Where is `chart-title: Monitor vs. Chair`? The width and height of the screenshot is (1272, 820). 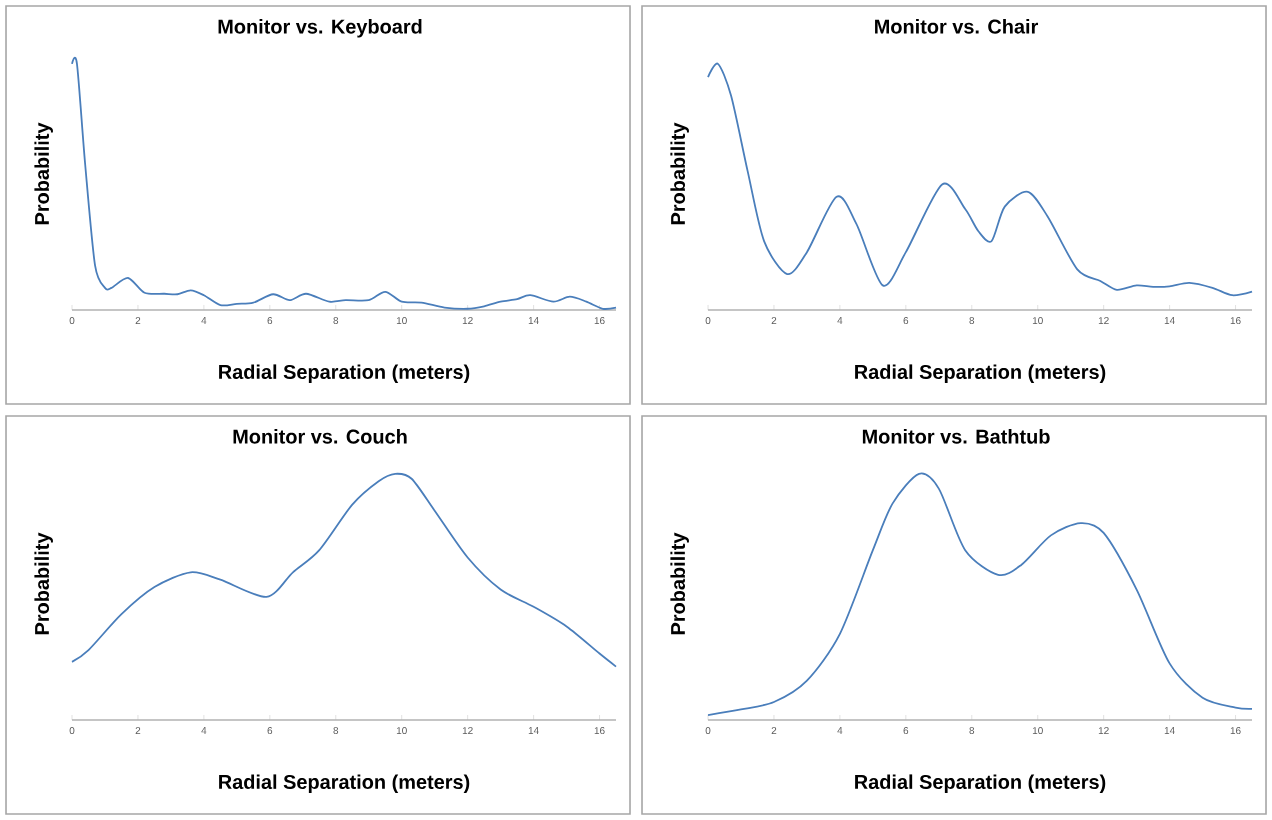 chart-title: Monitor vs. Chair is located at coordinates (957, 26).